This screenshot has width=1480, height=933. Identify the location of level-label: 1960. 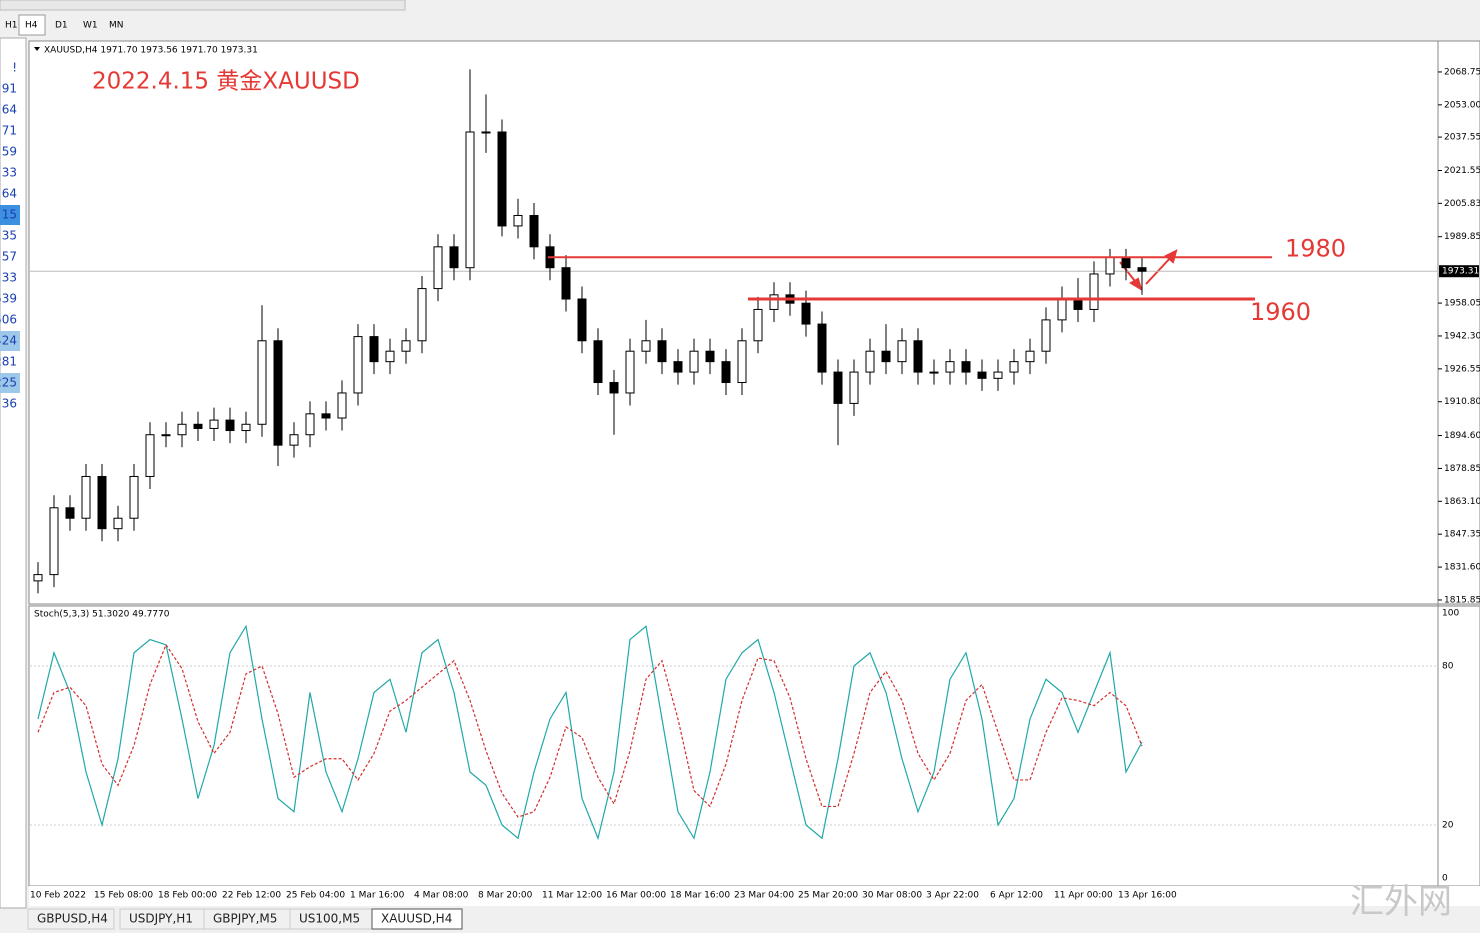
(1280, 312).